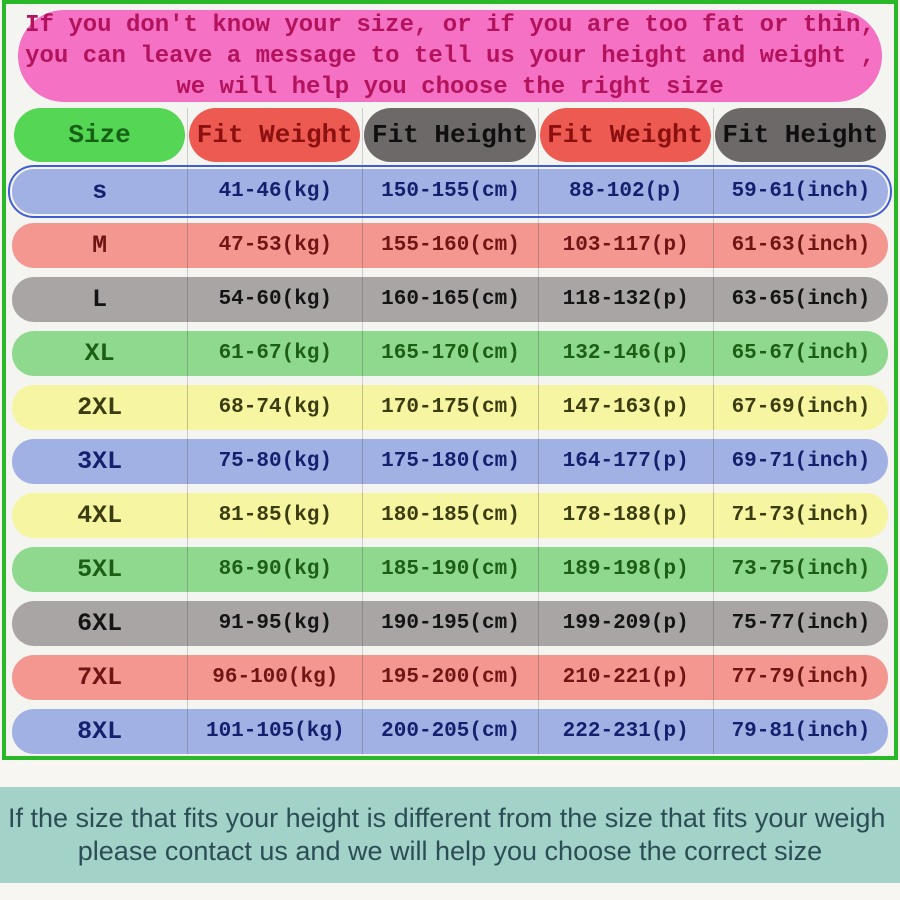 Image resolution: width=900 pixels, height=900 pixels. What do you see at coordinates (274, 245) in the screenshot?
I see `size-value: 47-53(kg)` at bounding box center [274, 245].